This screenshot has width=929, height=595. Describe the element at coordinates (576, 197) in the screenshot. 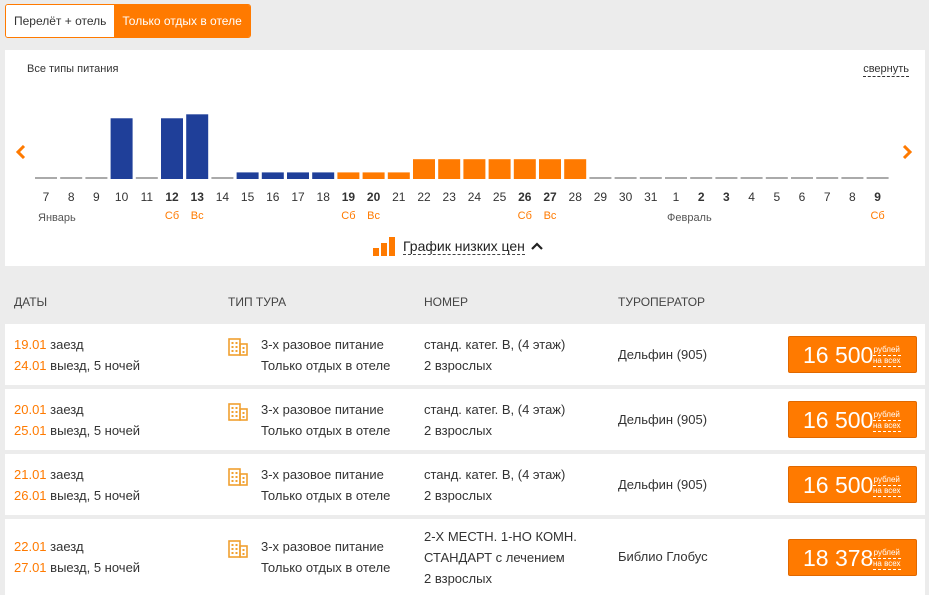

I see `day-label: 28` at that location.